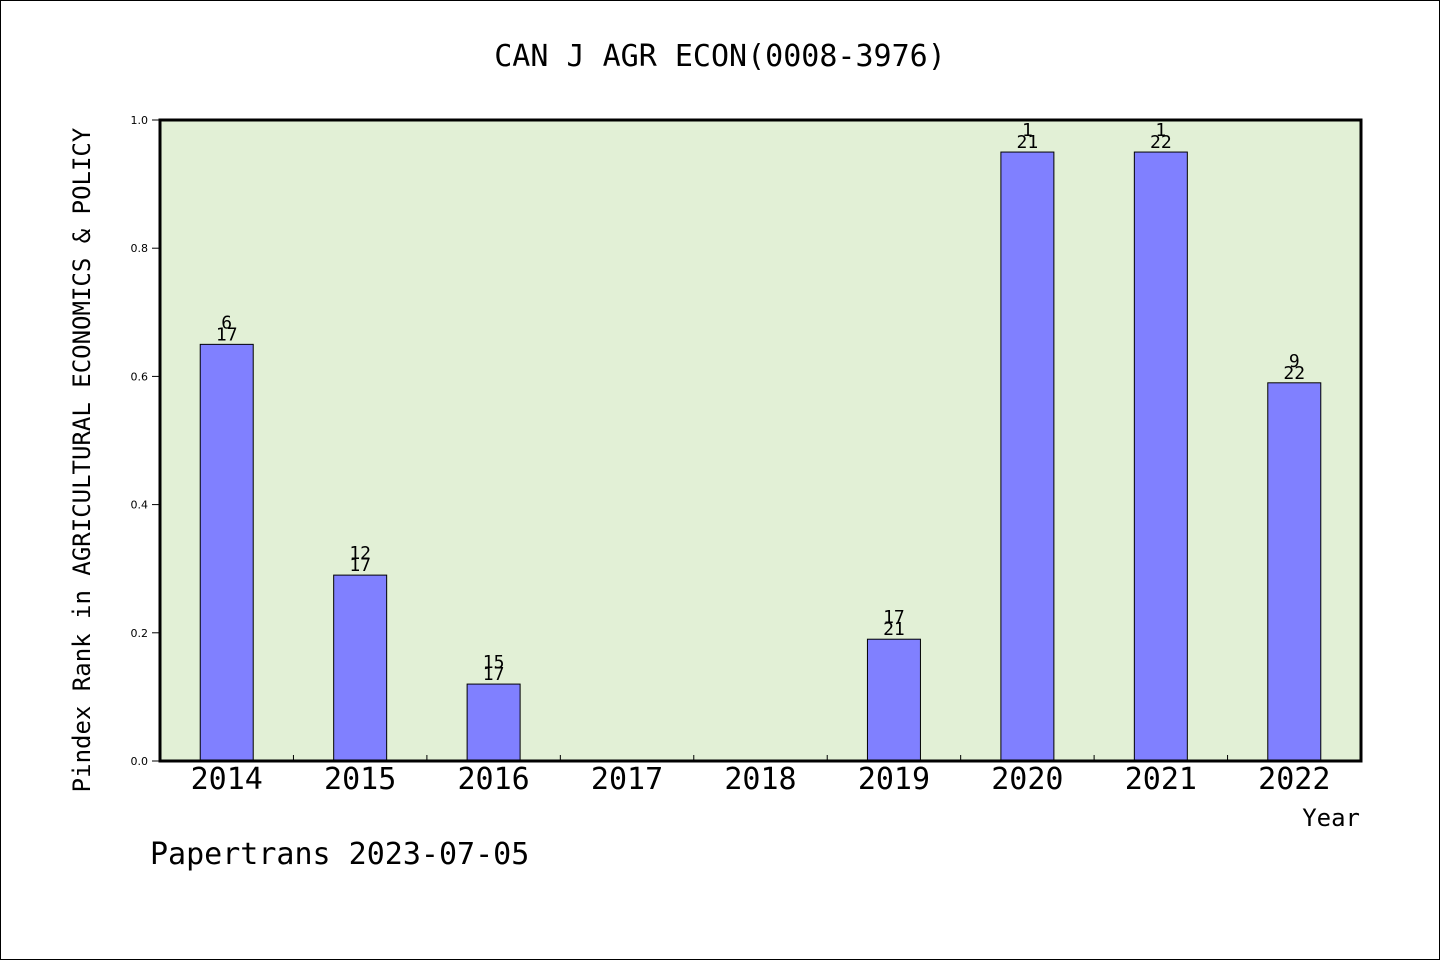 The height and width of the screenshot is (960, 1440). Describe the element at coordinates (360, 565) in the screenshot. I see `total-label-2015: 17` at that location.